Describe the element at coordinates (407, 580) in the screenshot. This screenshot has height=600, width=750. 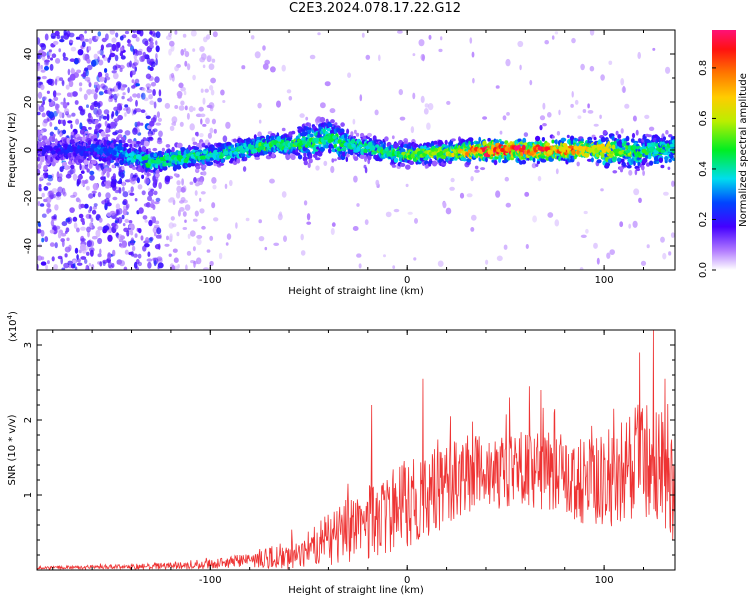
I see `x-tick-label: 0` at that location.